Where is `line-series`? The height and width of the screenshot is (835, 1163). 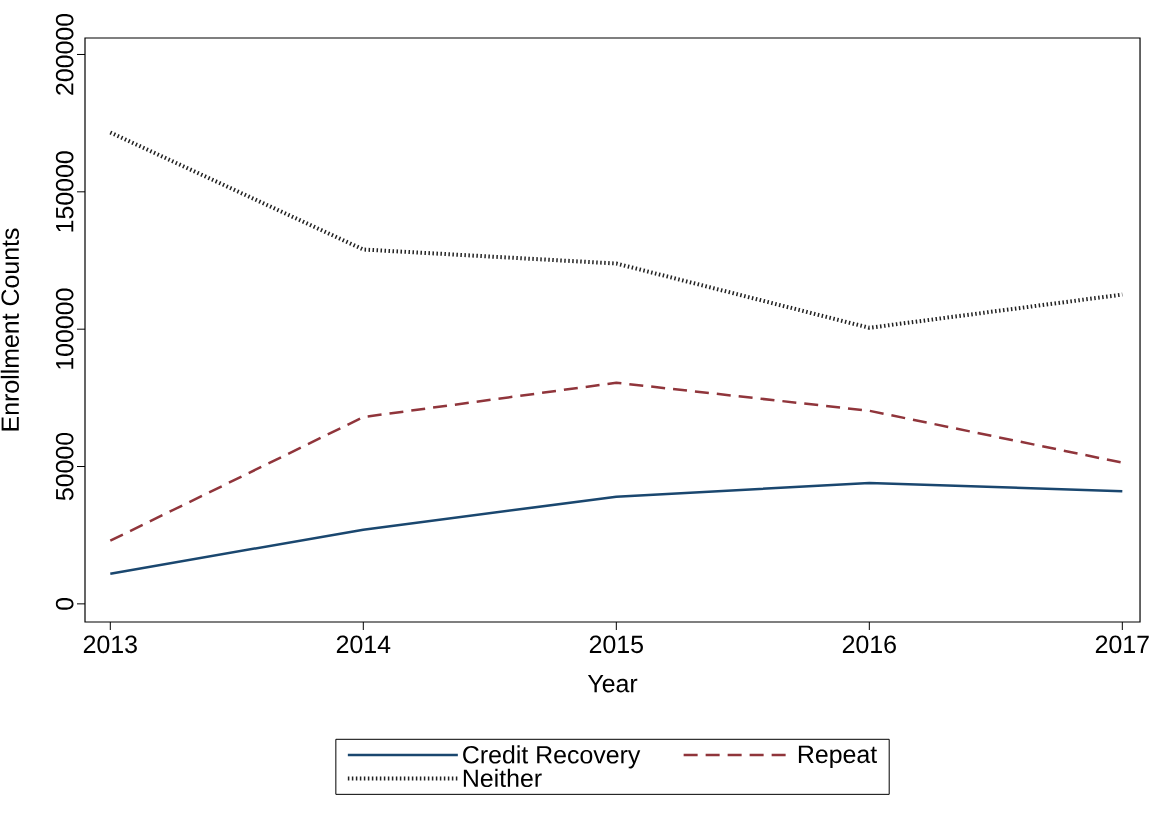 line-series is located at coordinates (616, 528).